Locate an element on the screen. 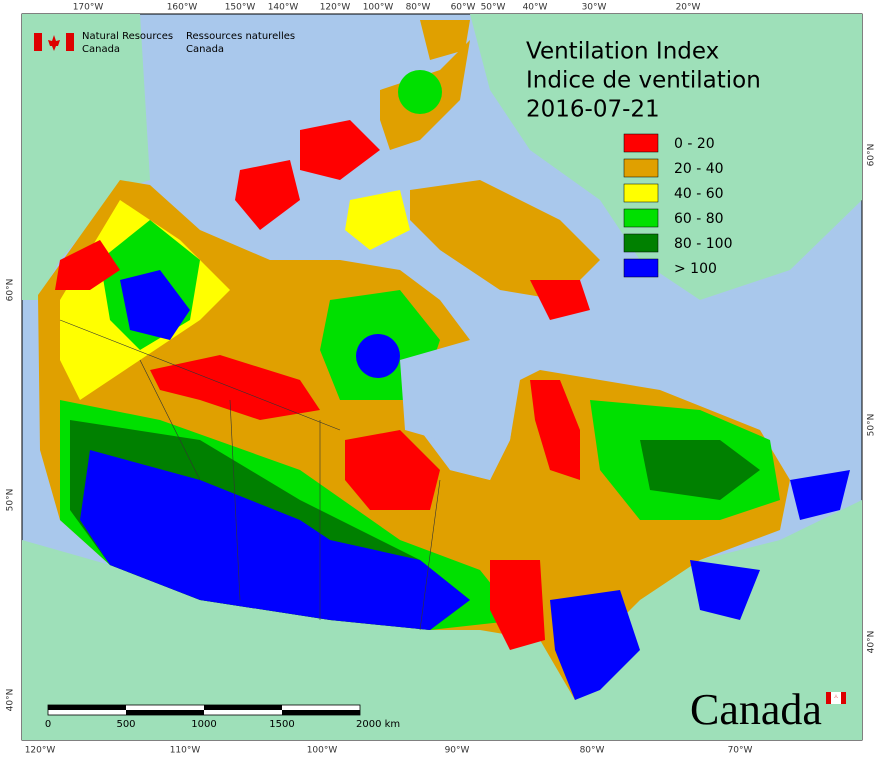 This screenshot has width=880, height=760. legend-label: 60 - 80 is located at coordinates (699, 219).